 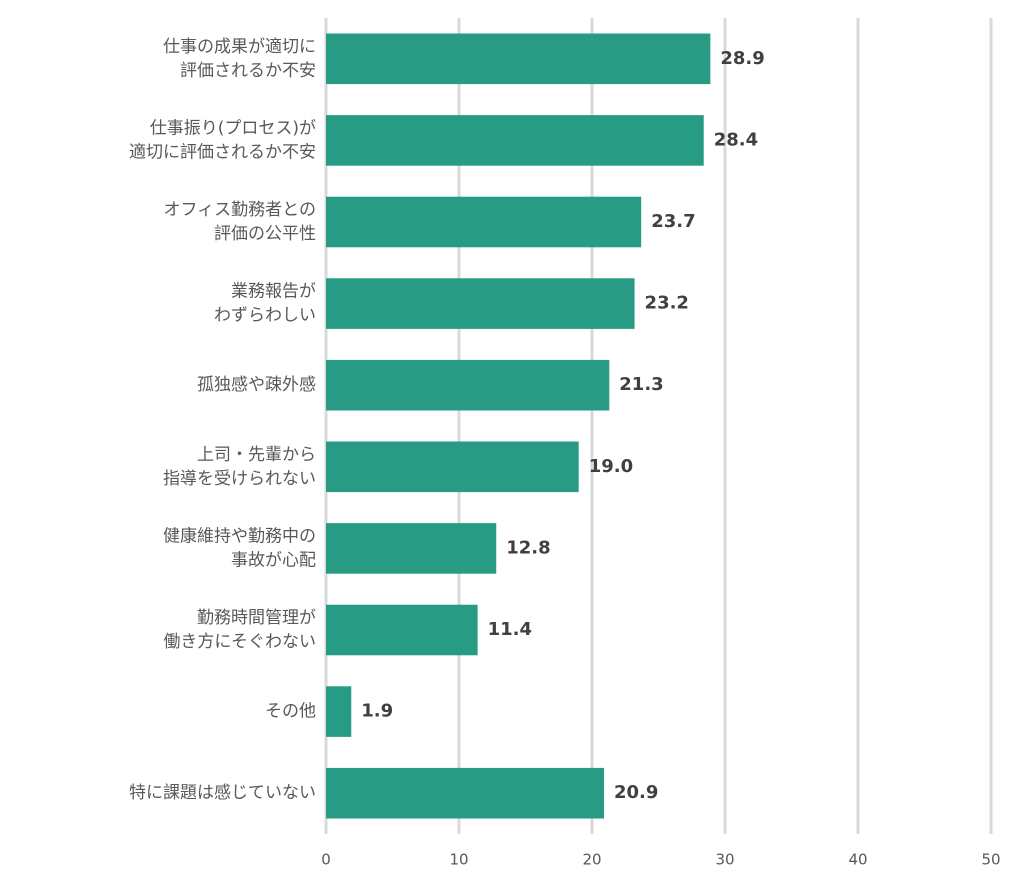 I want to click on value-label: 28.9, so click(x=742, y=58).